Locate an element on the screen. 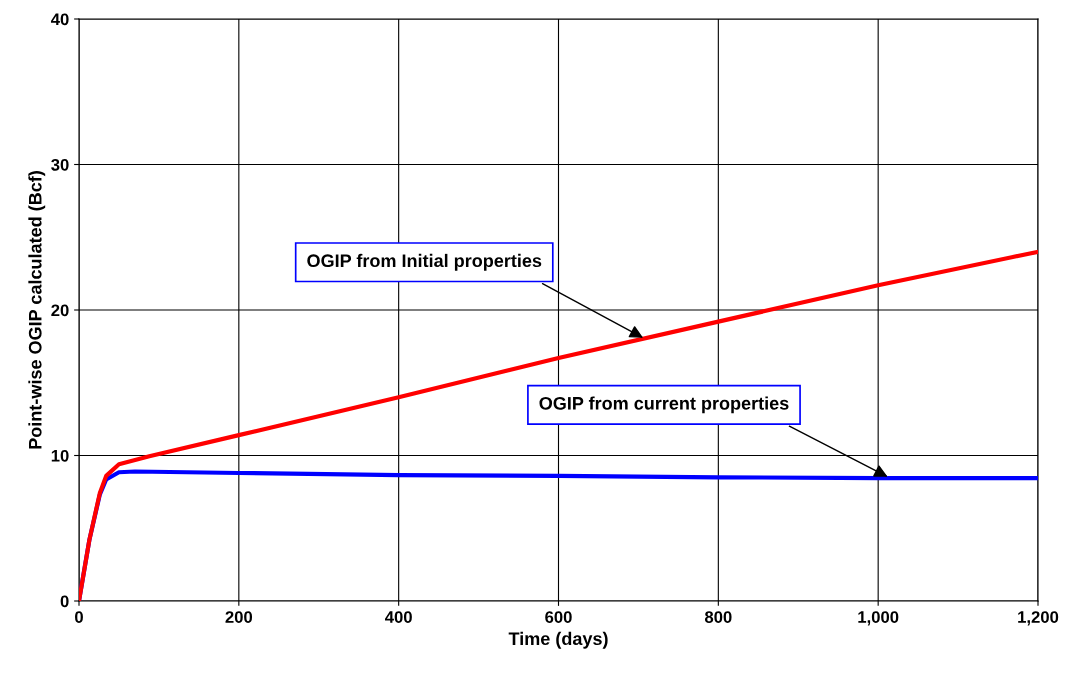 The height and width of the screenshot is (681, 1070). y-tick-label: 10 is located at coordinates (60, 455).